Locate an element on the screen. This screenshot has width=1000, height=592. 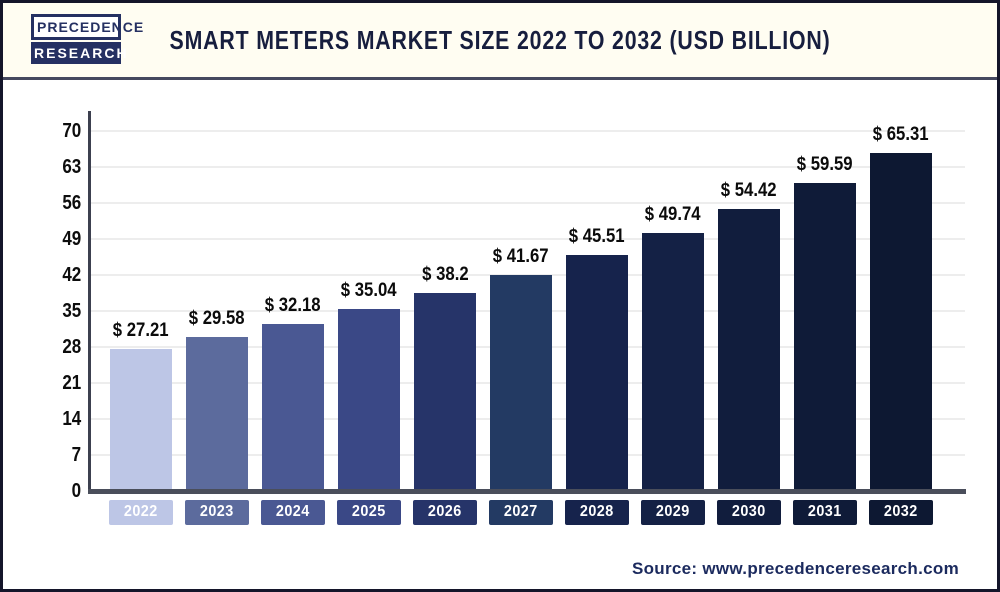
bar-2032 is located at coordinates (901, 321).